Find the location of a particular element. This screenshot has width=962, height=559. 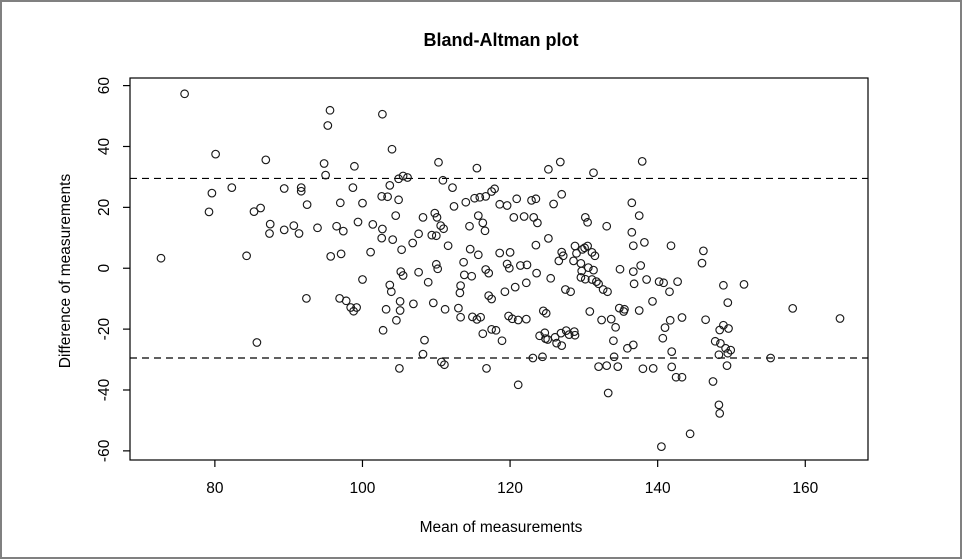

y-tick-label: 40 is located at coordinates (104, 146).